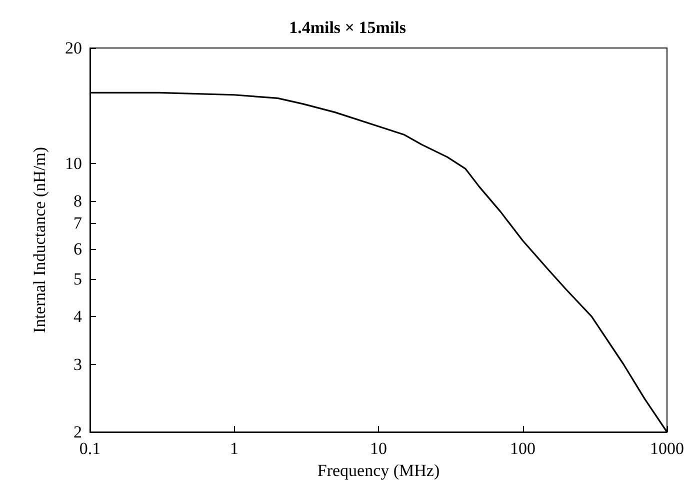  I want to click on y-tick-label: 7, so click(78, 223).